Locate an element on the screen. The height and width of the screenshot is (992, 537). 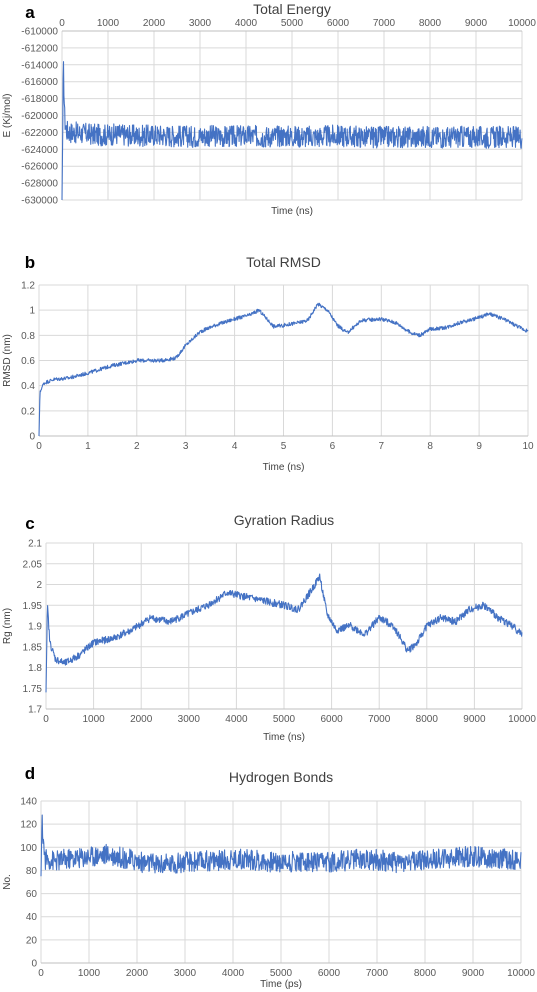
panel-label: c is located at coordinates (29, 523).